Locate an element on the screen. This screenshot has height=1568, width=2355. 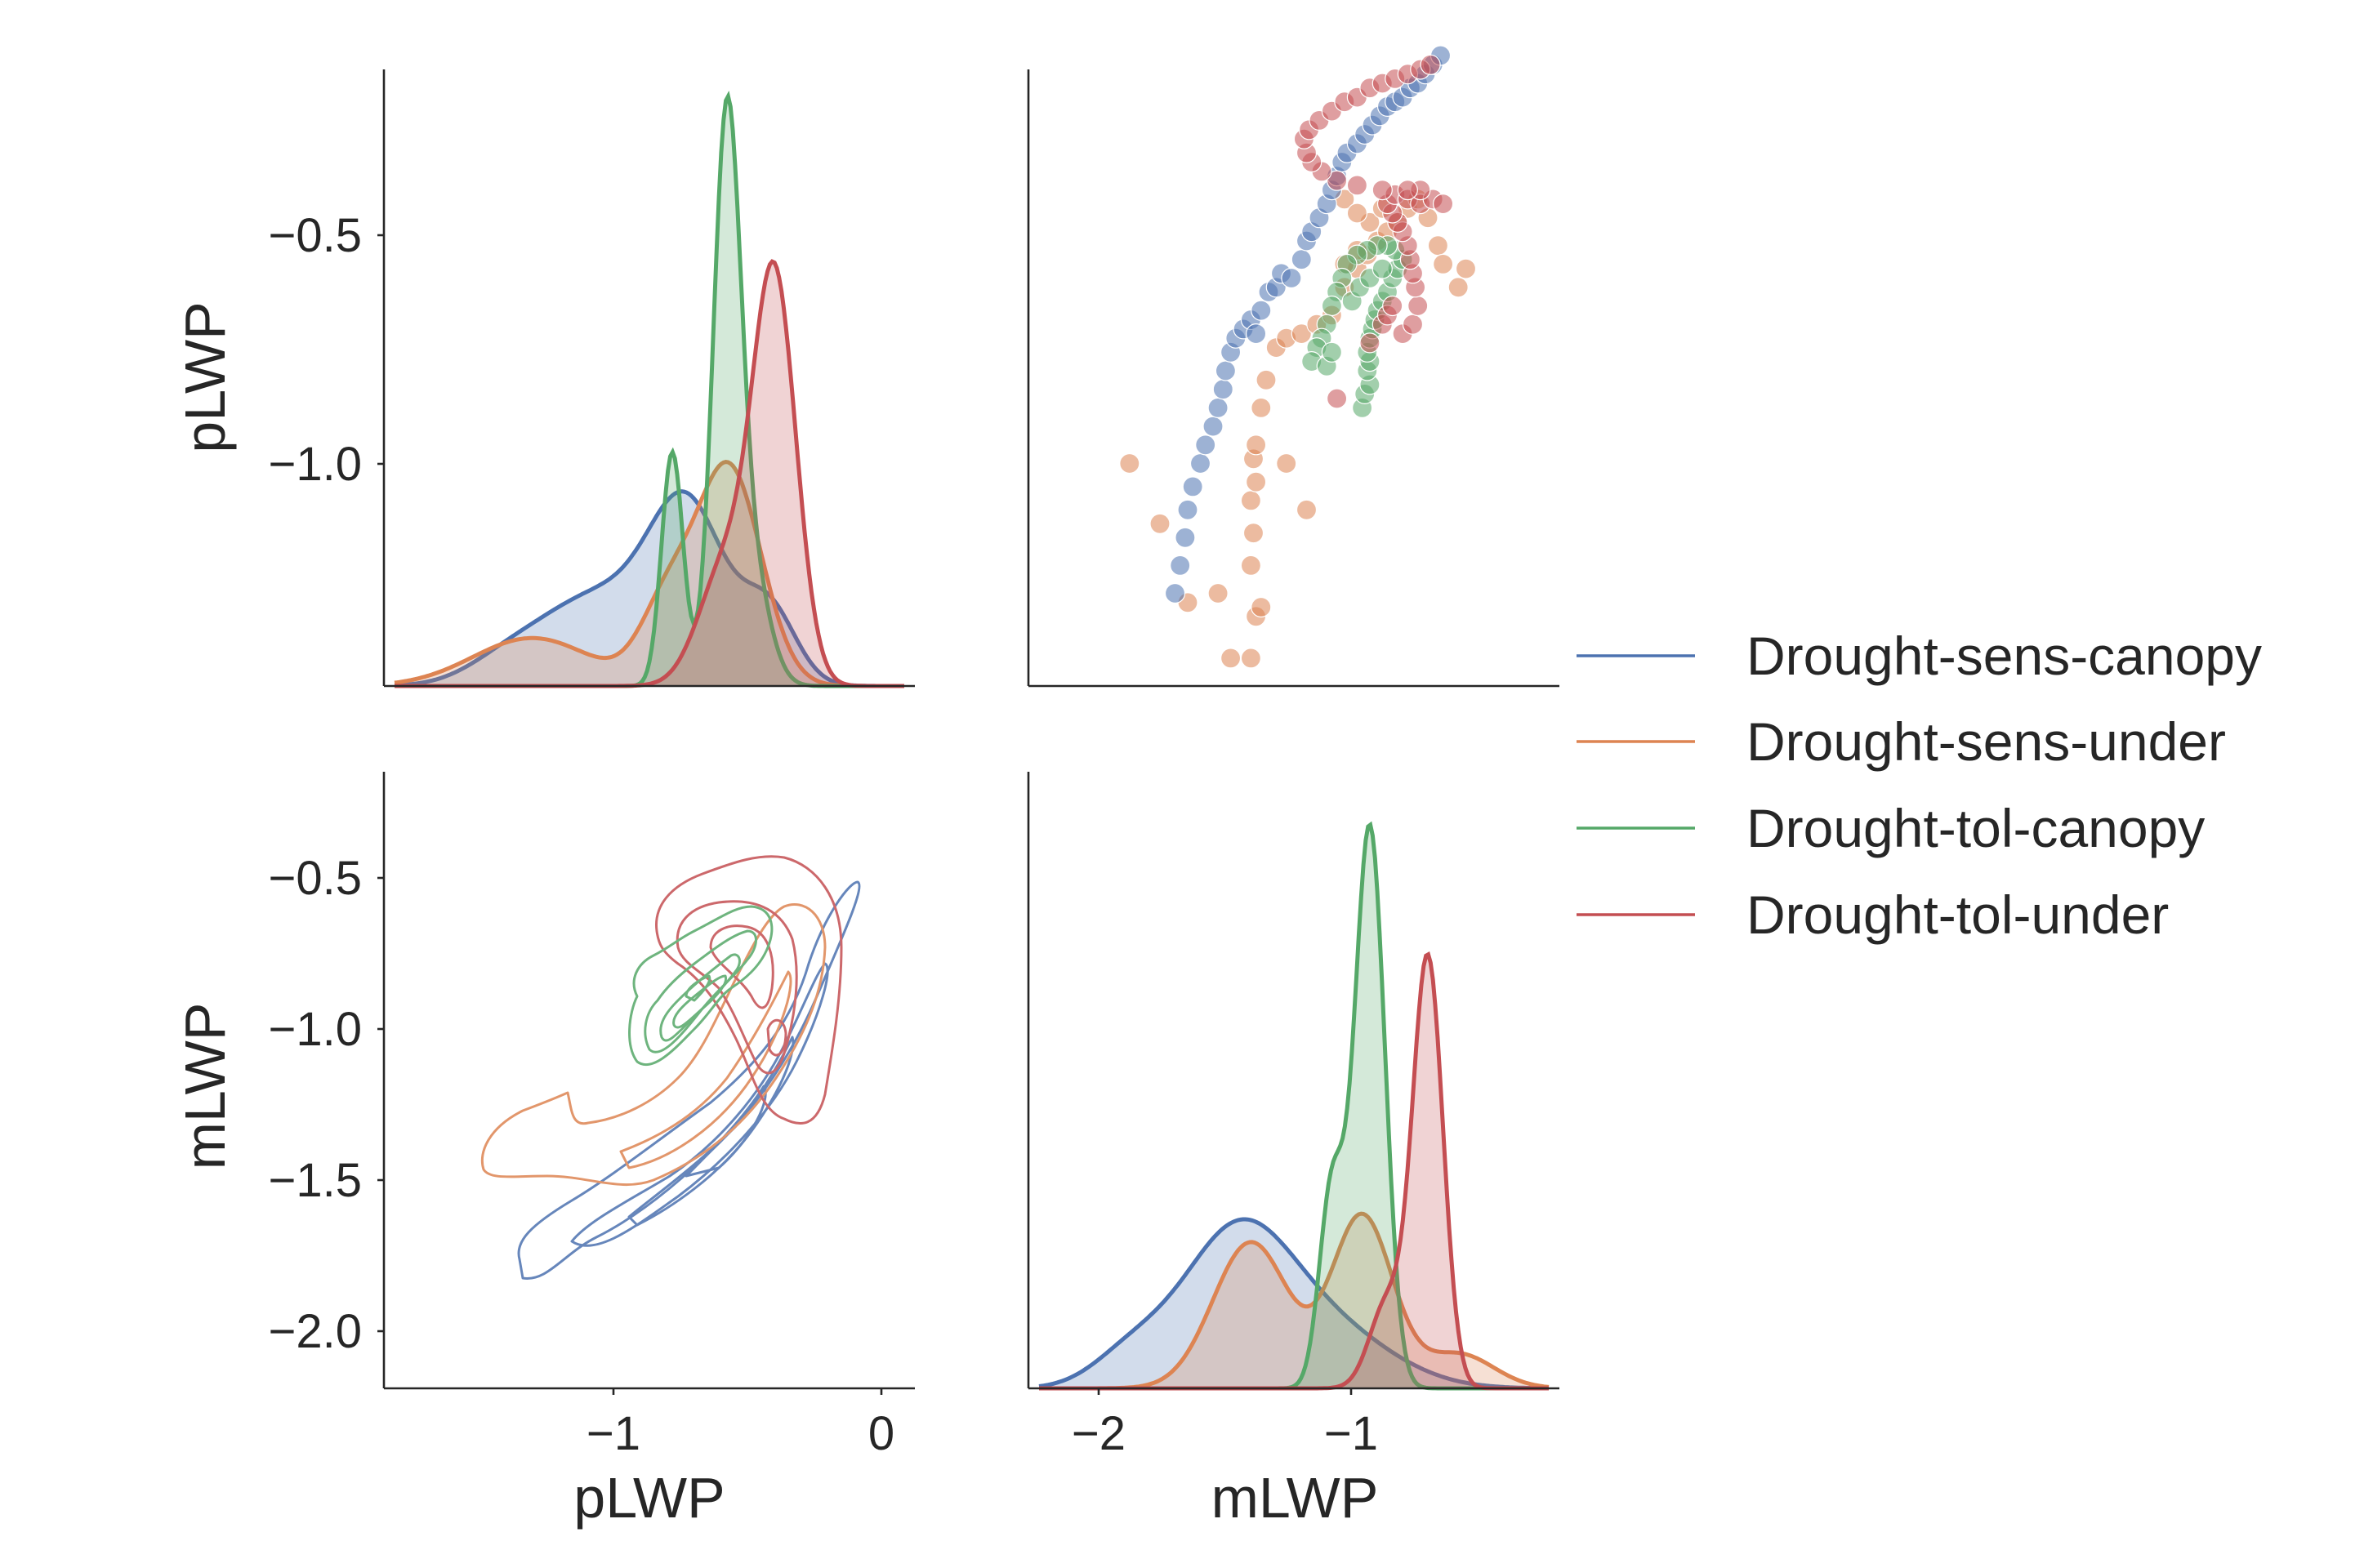
legend-label: Drought-sens-canopy is located at coordinates (2004, 656).